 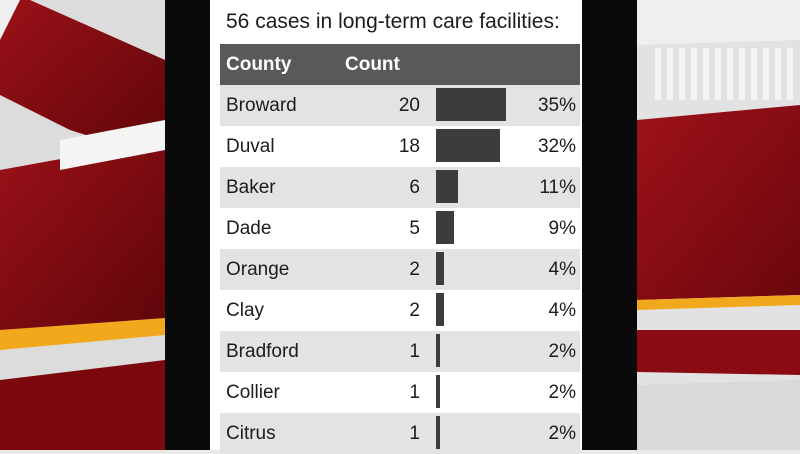 What do you see at coordinates (400, 433) in the screenshot?
I see `table-row: Citrus 1 2%` at bounding box center [400, 433].